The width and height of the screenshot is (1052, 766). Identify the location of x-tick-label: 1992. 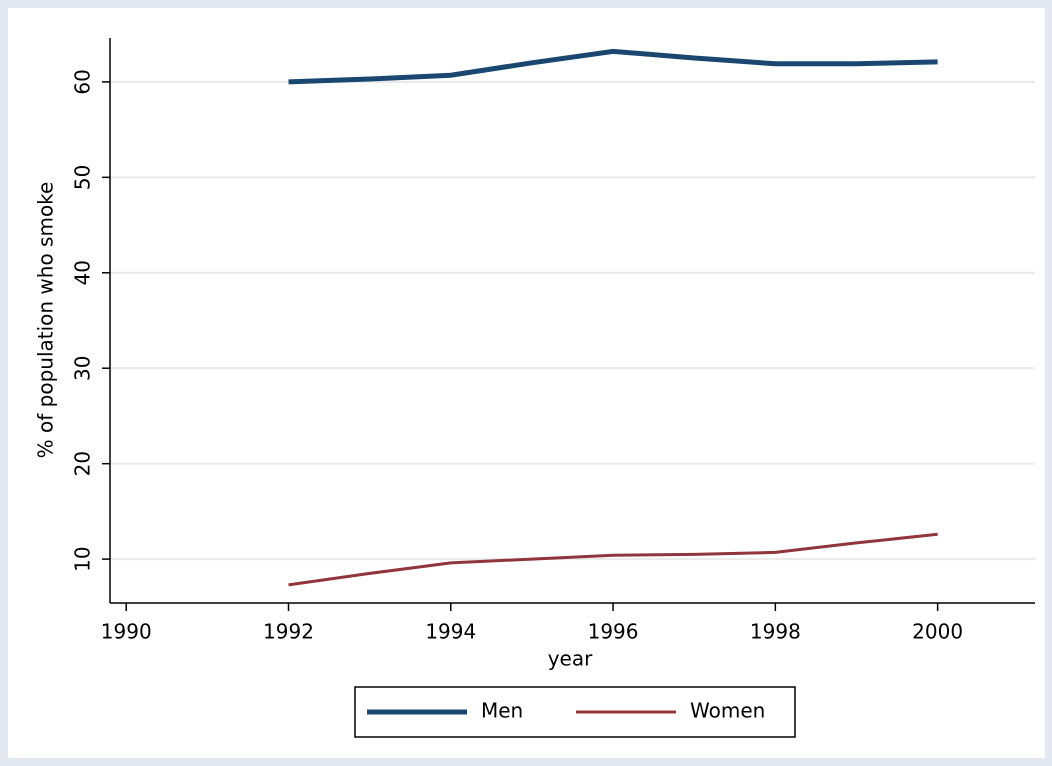
(288, 632).